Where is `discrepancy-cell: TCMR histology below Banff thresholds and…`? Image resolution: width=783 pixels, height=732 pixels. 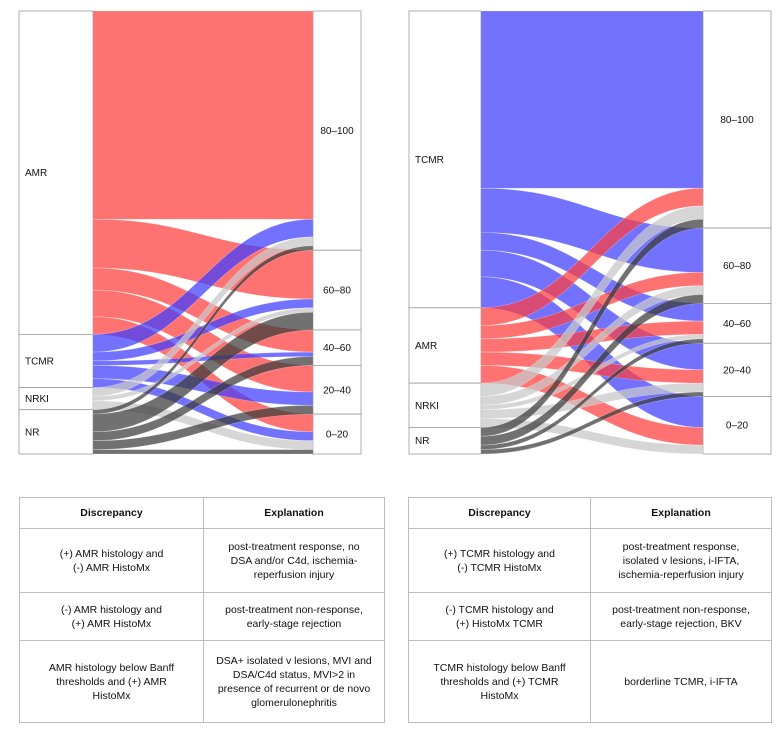
discrepancy-cell: TCMR histology below Banff thresholds and… is located at coordinates (499, 681).